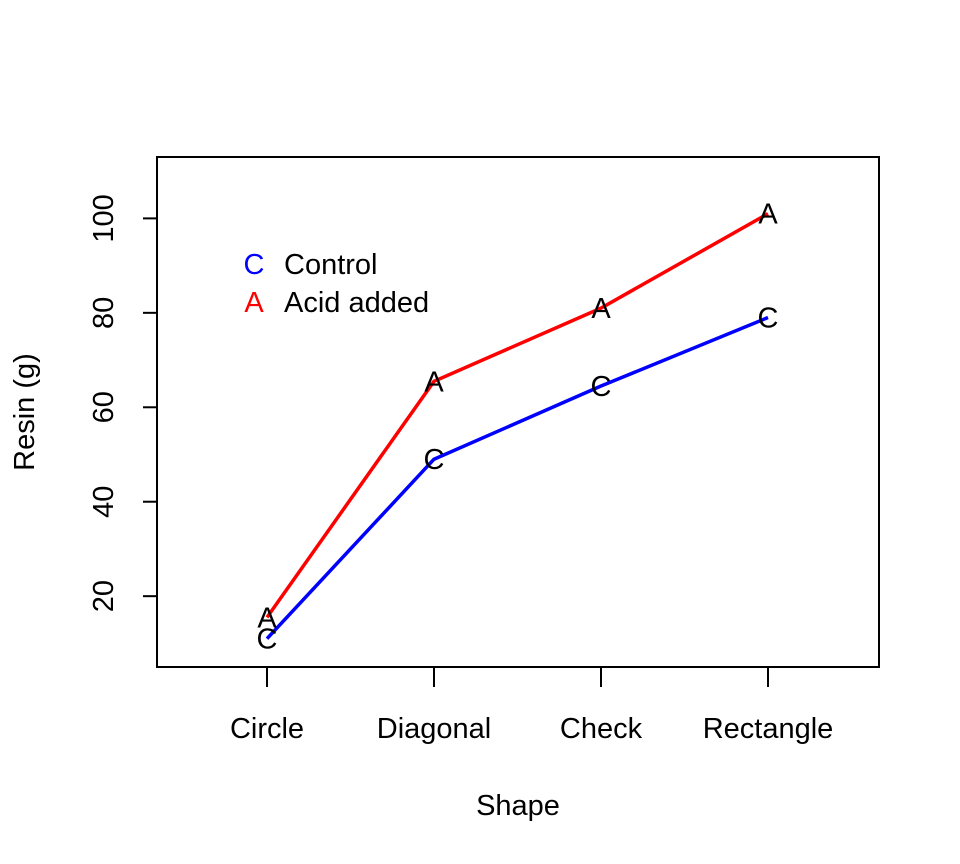  What do you see at coordinates (356, 303) in the screenshot?
I see `legend-label: Acid added` at bounding box center [356, 303].